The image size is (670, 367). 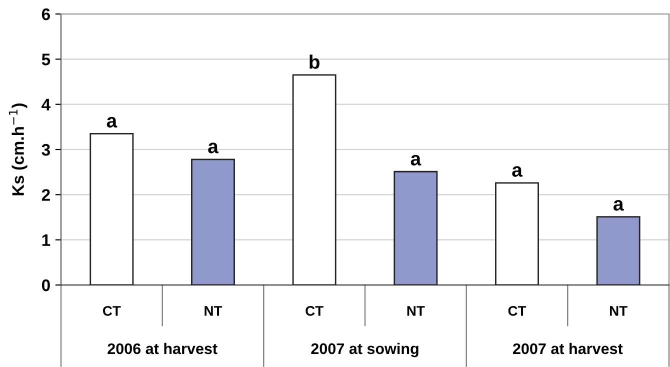 What do you see at coordinates (364, 350) in the screenshot?
I see `text: 2007 at sowing` at bounding box center [364, 350].